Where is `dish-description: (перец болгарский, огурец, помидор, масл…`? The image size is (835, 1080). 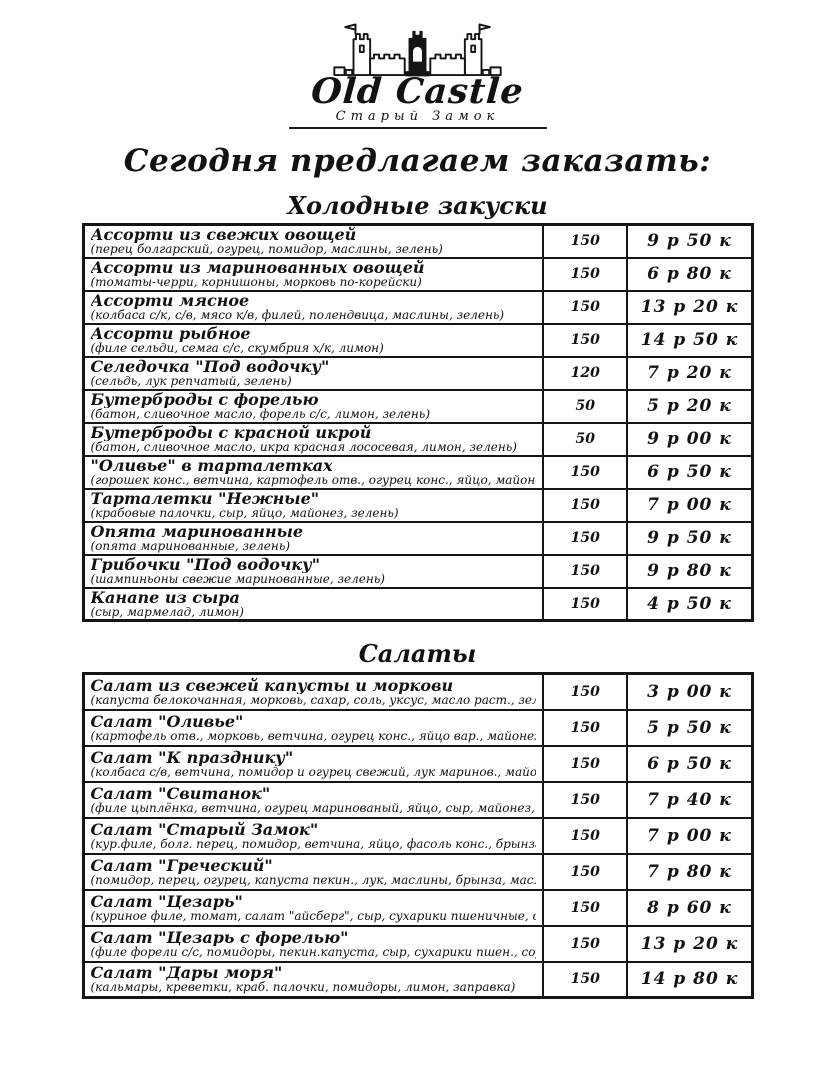 dish-description: (перец болгарский, огурец, помидор, масл… is located at coordinates (266, 250).